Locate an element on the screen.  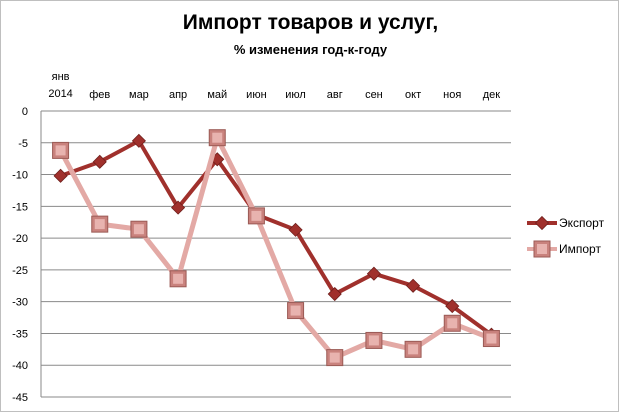
x-tick-label: июл is located at coordinates (295, 95).